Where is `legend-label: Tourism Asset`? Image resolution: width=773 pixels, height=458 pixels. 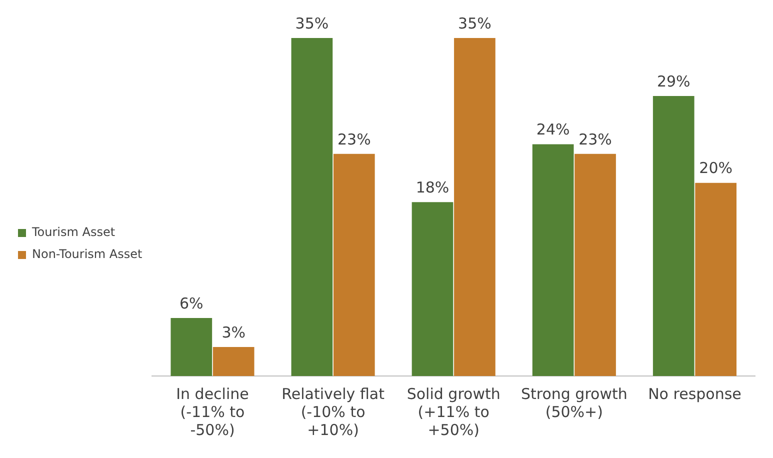 legend-label: Tourism Asset is located at coordinates (73, 232).